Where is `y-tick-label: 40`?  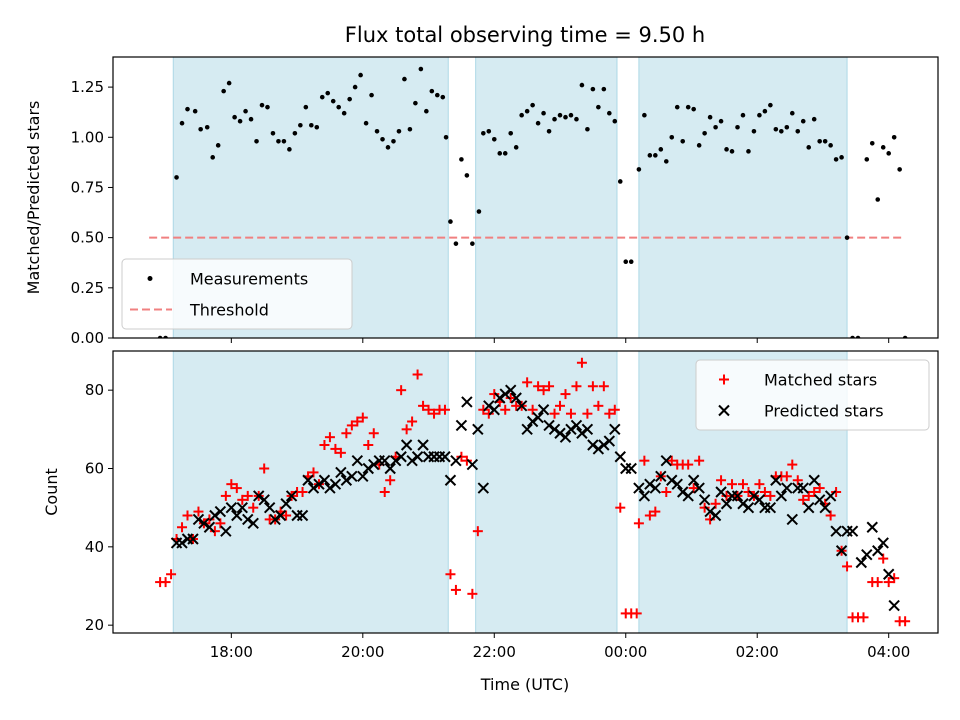
y-tick-label: 40 is located at coordinates (94, 547).